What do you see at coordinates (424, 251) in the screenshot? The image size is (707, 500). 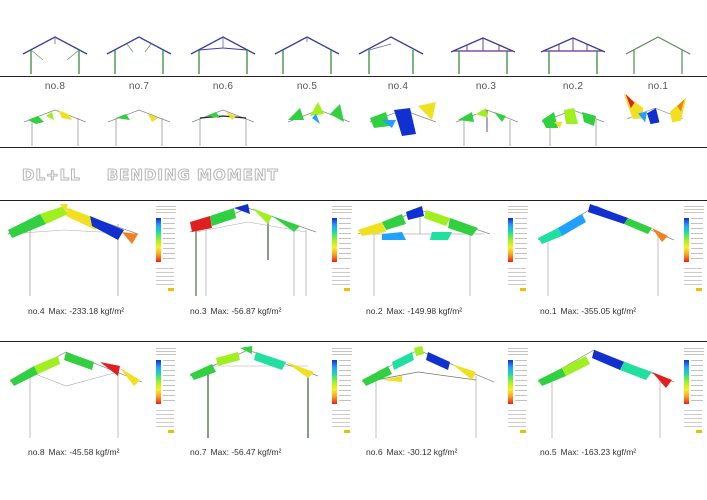 I see `moment-result-no2` at bounding box center [424, 251].